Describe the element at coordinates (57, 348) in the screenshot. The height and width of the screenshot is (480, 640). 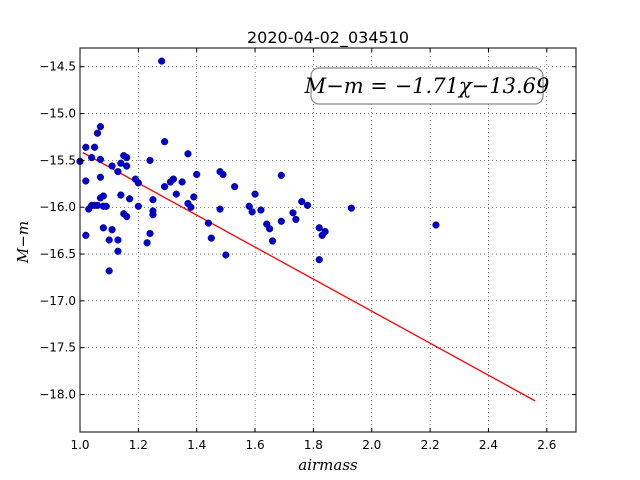
I see `y-tick-label: −17.5` at that location.